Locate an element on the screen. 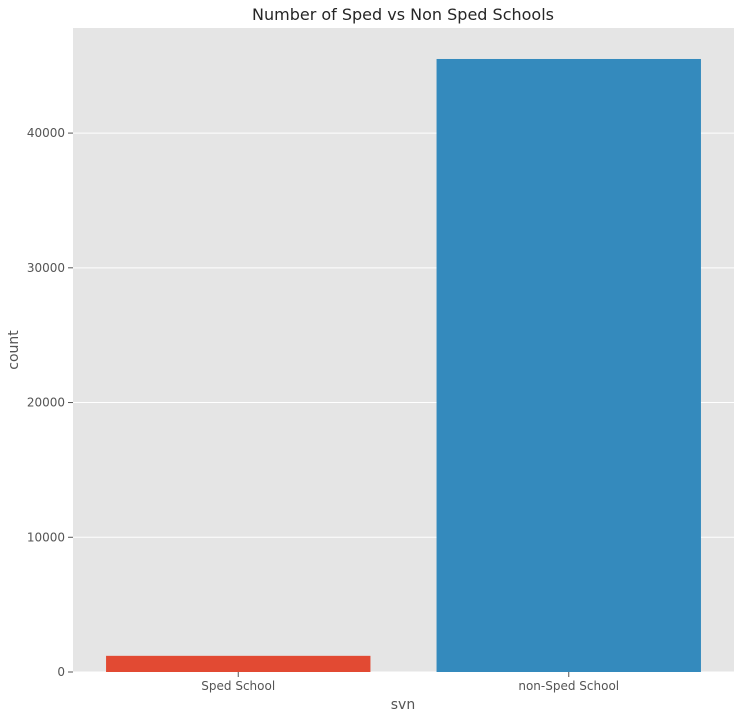  chart-title: Number of Sped vs Non Sped Schools is located at coordinates (403, 14).